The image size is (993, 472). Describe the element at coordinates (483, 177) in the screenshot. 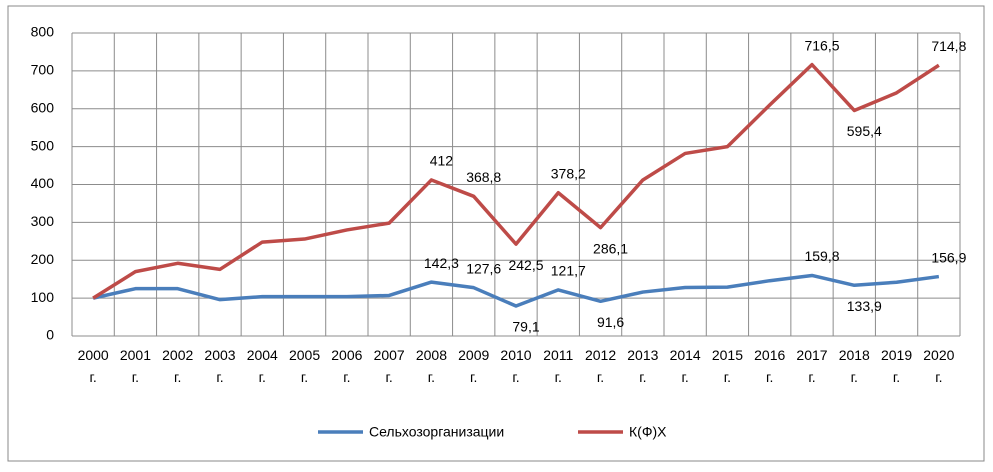

I see `data-label: 368,8` at that location.